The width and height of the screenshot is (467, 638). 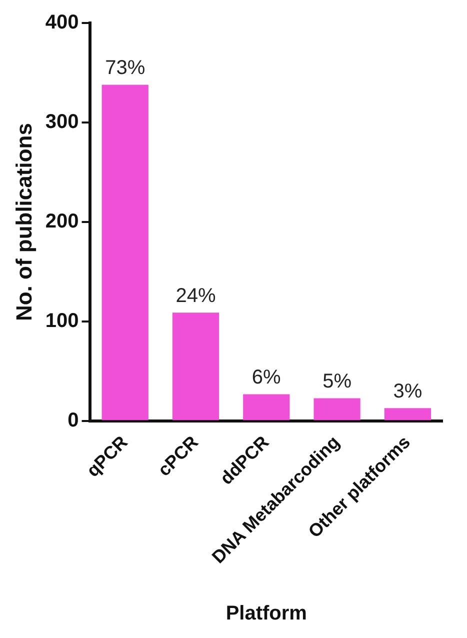 What do you see at coordinates (407, 391) in the screenshot?
I see `annotation: 3%` at bounding box center [407, 391].